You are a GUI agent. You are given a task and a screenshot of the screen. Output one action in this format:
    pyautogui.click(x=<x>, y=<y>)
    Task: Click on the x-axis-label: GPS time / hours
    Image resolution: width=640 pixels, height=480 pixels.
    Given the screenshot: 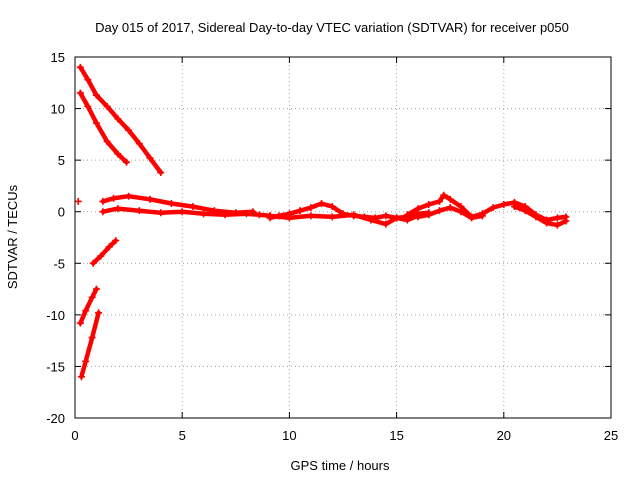 What is the action you would take?
    pyautogui.click(x=340, y=465)
    